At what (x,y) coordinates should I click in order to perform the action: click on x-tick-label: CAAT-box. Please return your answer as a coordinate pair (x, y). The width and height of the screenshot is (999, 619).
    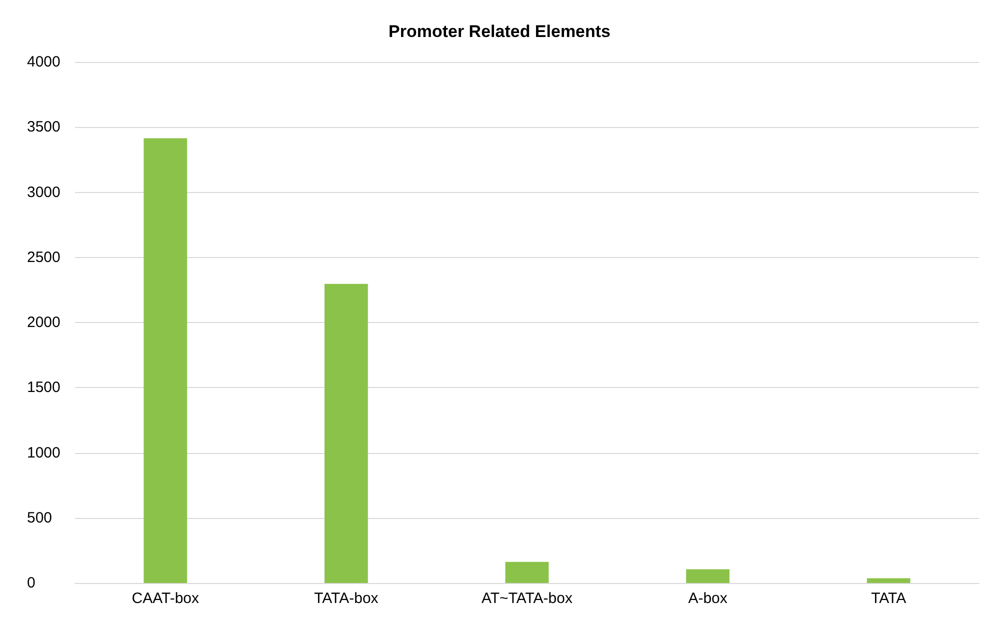
    Looking at the image, I should click on (166, 598).